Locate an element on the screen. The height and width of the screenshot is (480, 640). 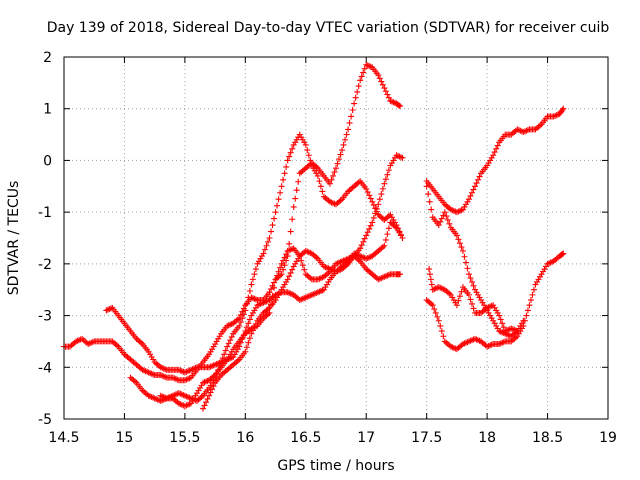
y-tick-label: 1 is located at coordinates (47, 110).